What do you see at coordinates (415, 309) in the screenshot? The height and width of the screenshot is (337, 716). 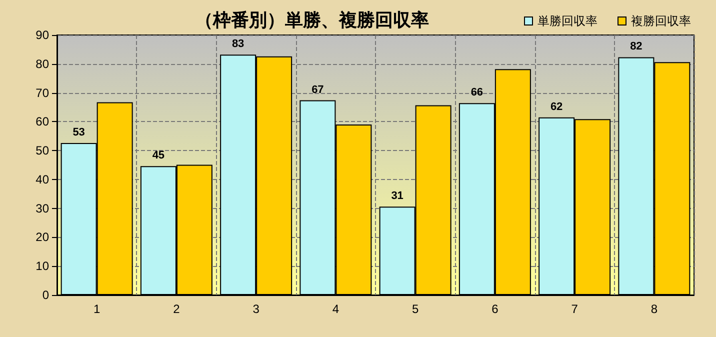 I see `x-tick-label: 5` at bounding box center [415, 309].